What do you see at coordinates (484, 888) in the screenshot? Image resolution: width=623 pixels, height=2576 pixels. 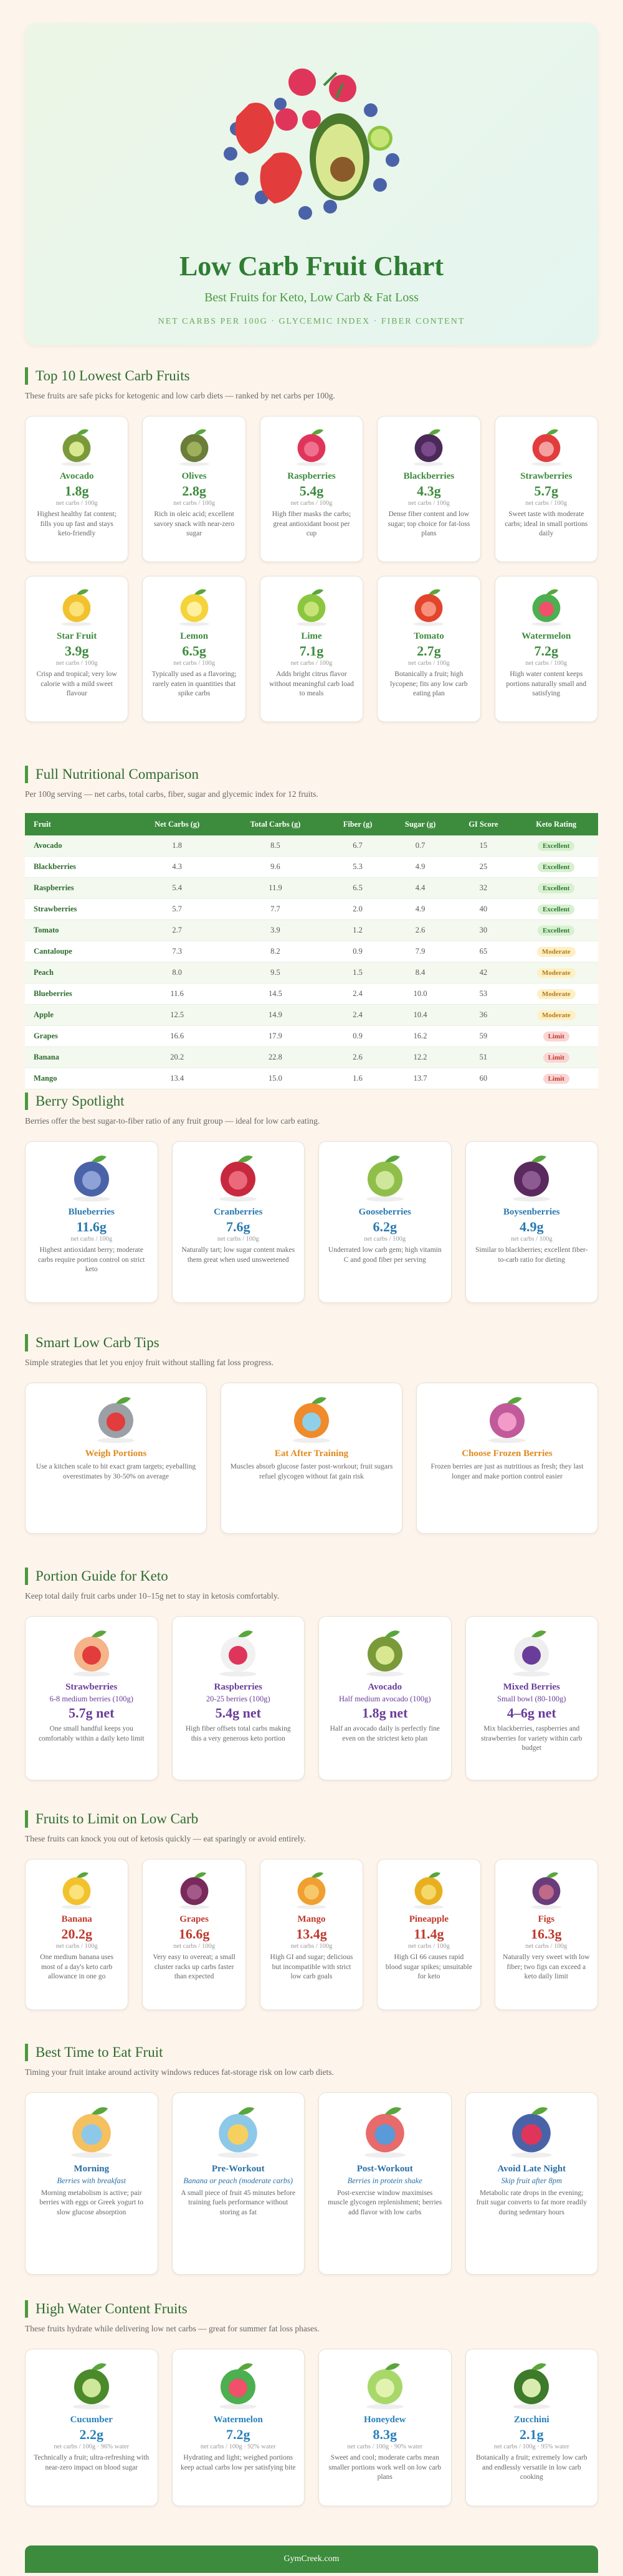 I see `table-cell: 32` at bounding box center [484, 888].